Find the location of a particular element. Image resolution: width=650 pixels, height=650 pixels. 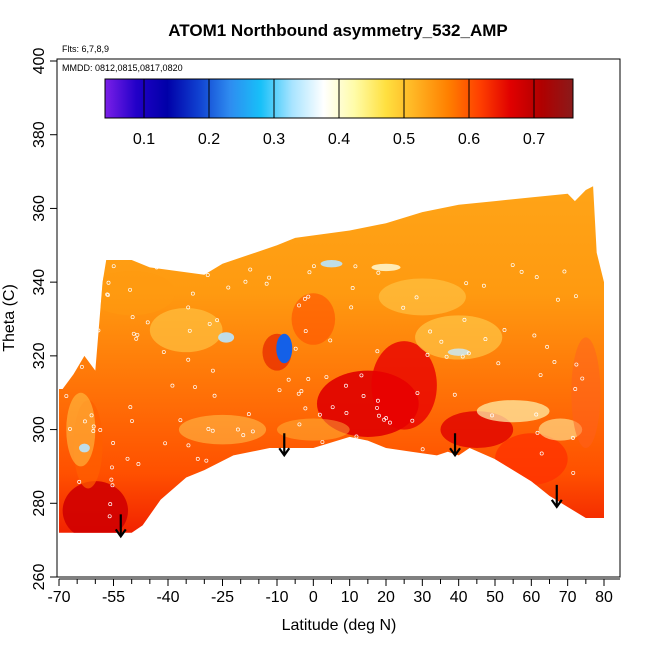

x-tick-label: -25 is located at coordinates (222, 597).